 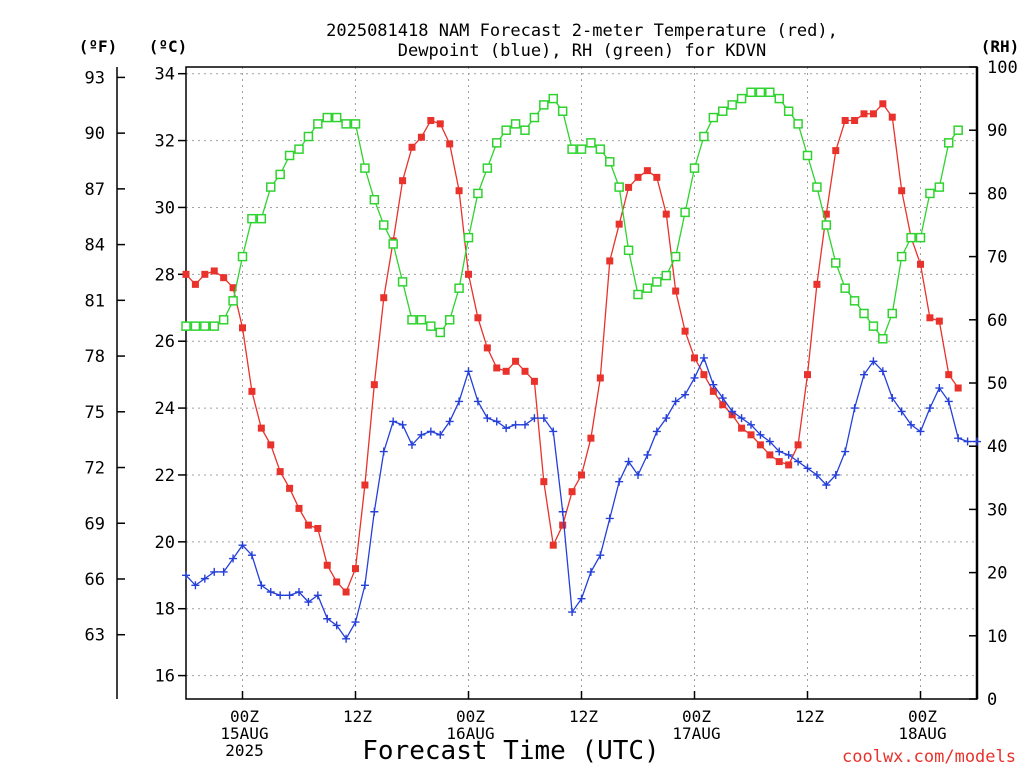 I want to click on chart-title-line-2: Dewpoint (blue), RH (green) for KDVN, so click(x=582, y=51).